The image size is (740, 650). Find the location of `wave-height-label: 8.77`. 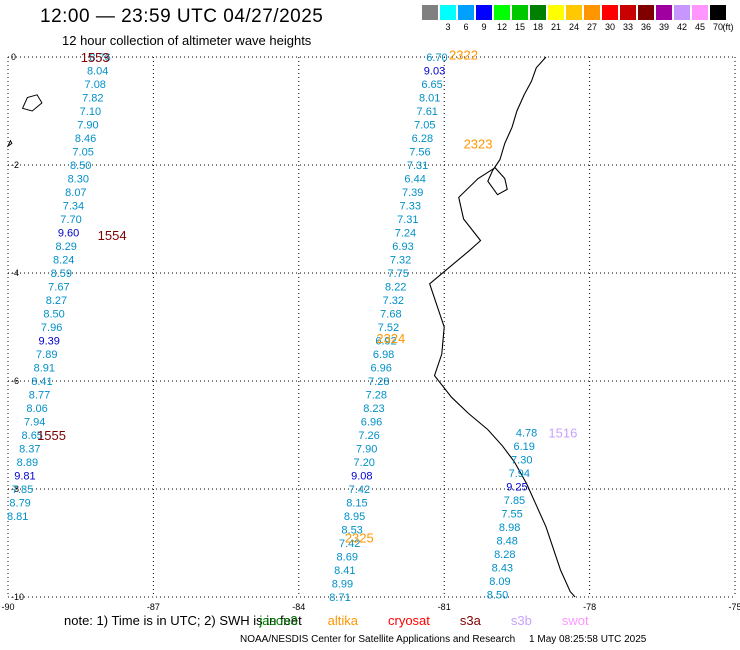

wave-height-label: 8.77 is located at coordinates (39, 396).